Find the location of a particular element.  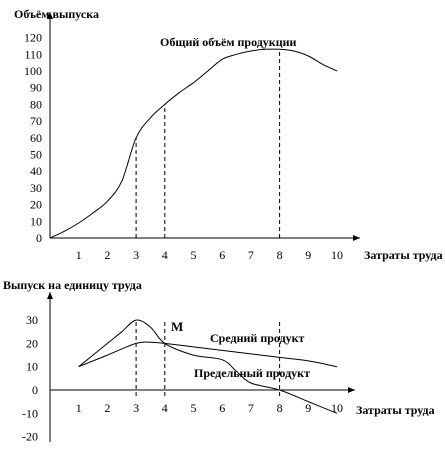

average-product-line is located at coordinates (208, 354).